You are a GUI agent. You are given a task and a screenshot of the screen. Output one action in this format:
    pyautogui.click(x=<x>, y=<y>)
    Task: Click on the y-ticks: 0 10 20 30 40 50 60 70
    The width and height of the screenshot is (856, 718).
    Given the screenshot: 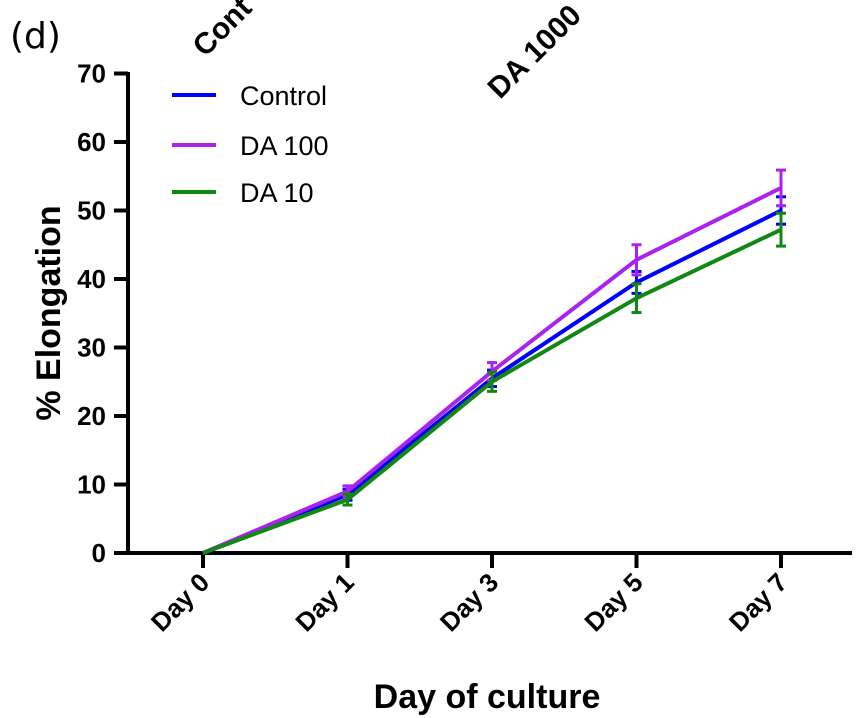 What is the action you would take?
    pyautogui.click(x=102, y=313)
    